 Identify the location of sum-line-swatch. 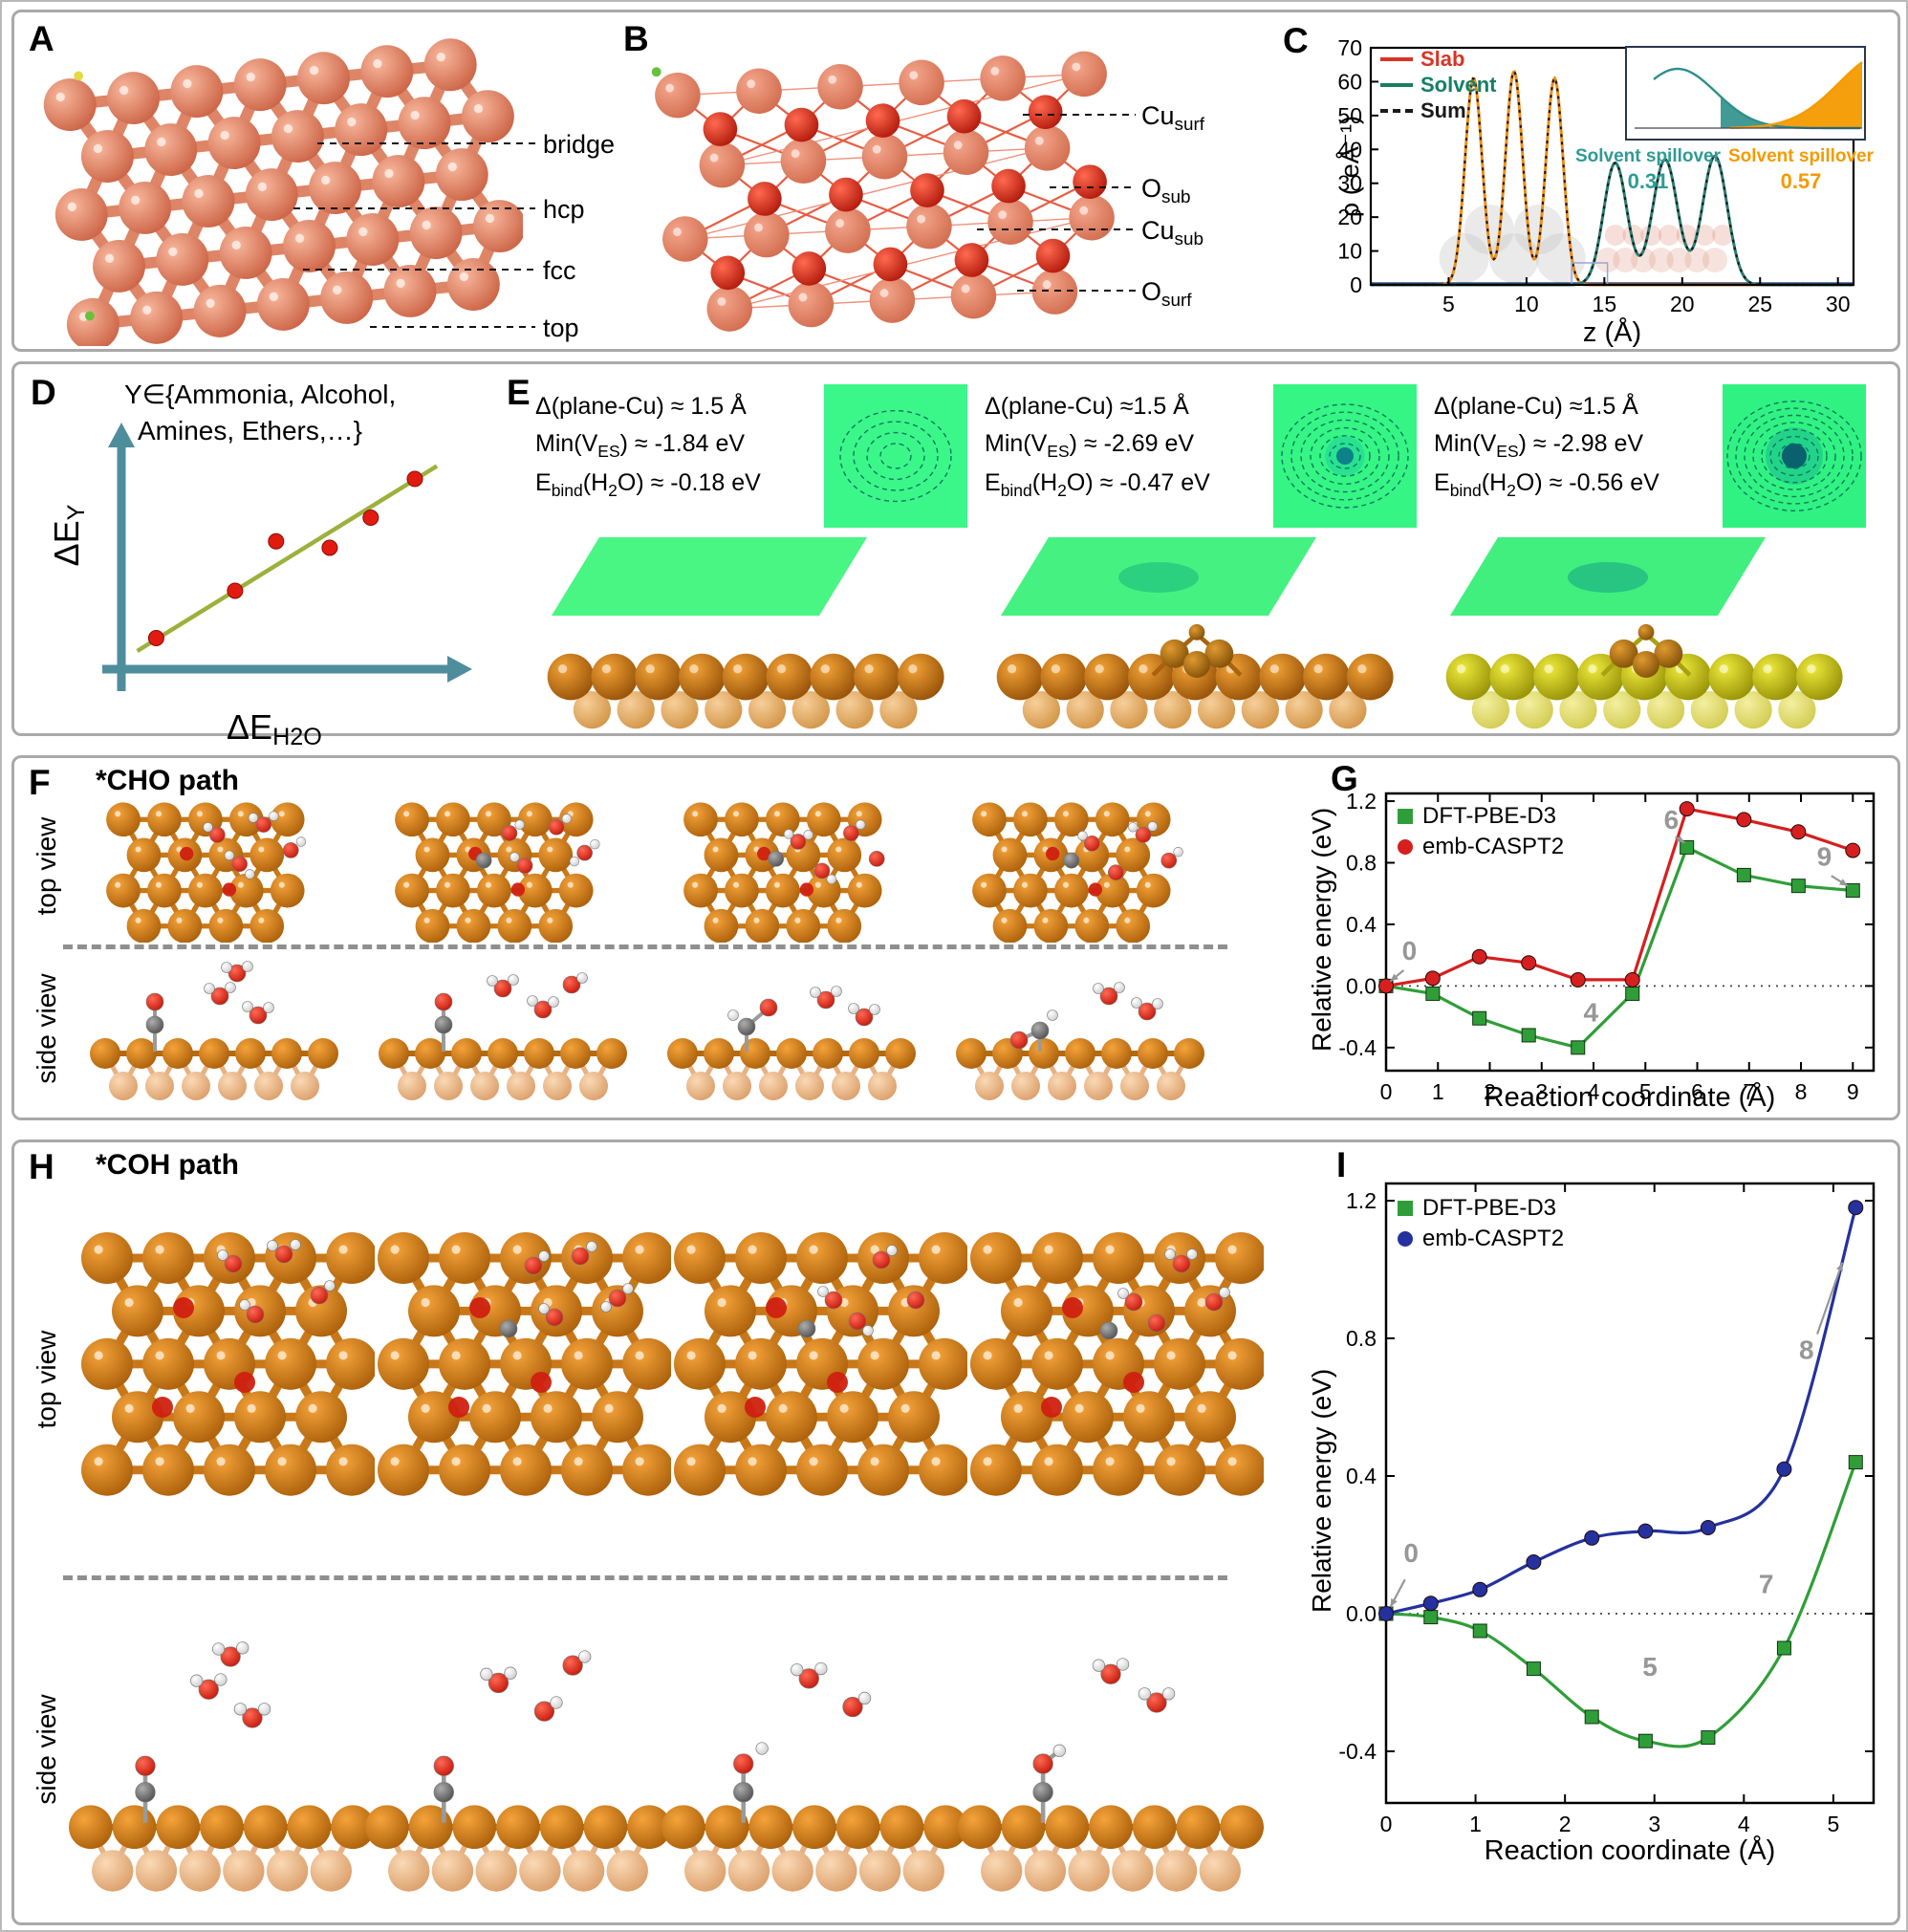
(1396, 111).